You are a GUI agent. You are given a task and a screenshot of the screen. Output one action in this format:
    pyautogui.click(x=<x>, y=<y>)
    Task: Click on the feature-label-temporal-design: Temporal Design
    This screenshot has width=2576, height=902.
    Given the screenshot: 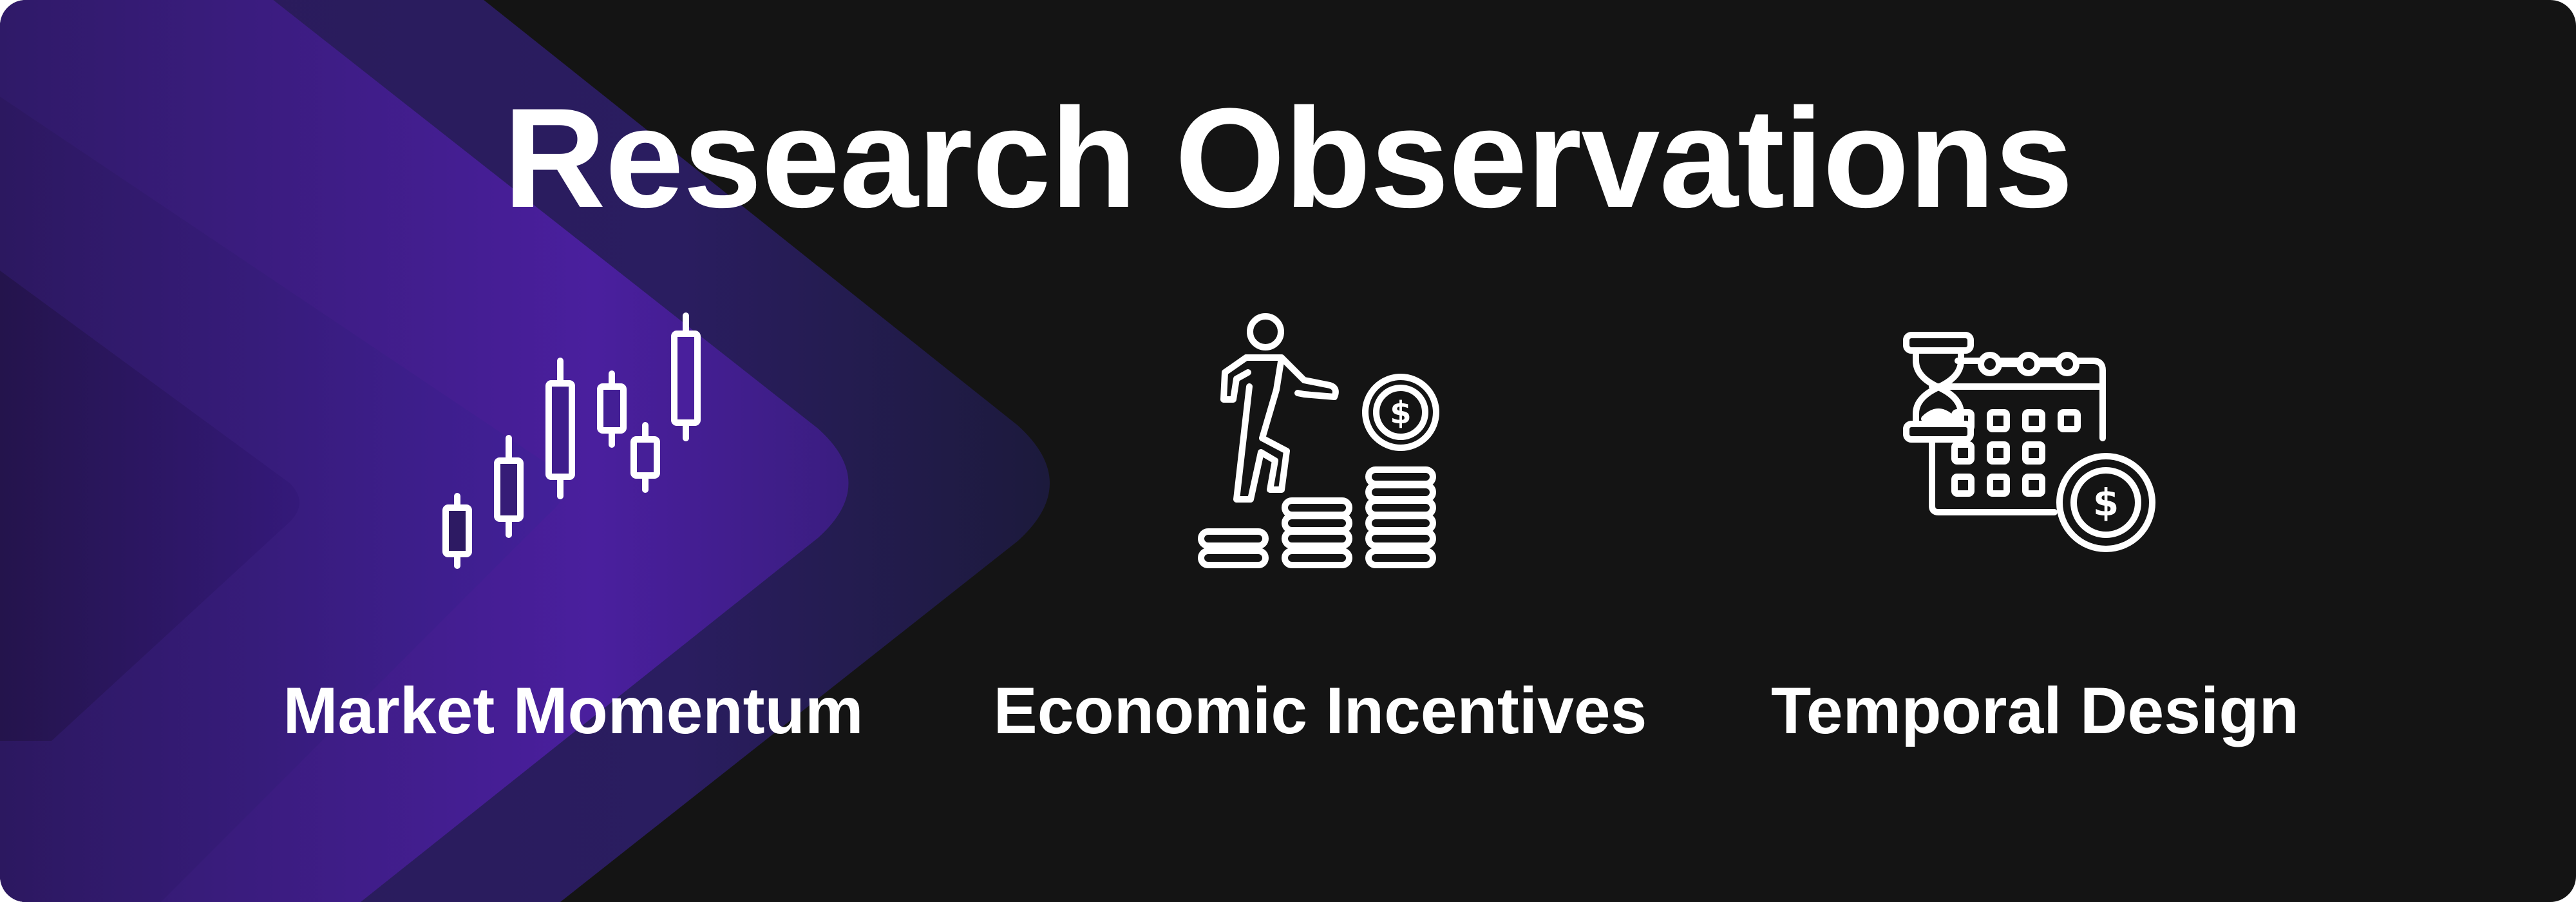 What is the action you would take?
    pyautogui.click(x=2035, y=710)
    